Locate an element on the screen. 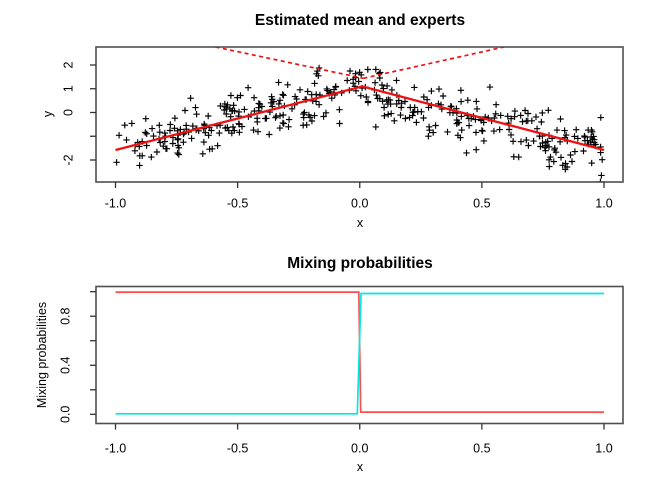 The image size is (672, 480). y-tick-label: -2 is located at coordinates (68, 159).